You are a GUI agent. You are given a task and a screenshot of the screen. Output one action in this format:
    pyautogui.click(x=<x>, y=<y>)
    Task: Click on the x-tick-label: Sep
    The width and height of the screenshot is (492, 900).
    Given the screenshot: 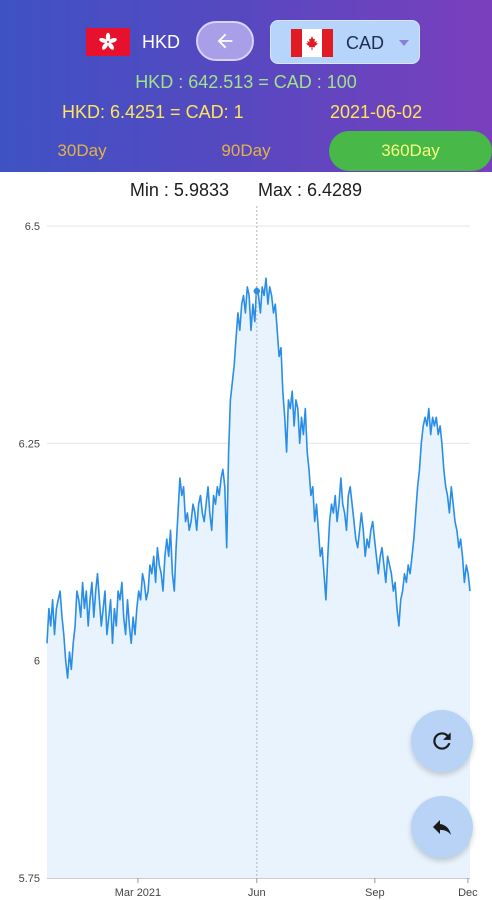 What is the action you would take?
    pyautogui.click(x=375, y=893)
    